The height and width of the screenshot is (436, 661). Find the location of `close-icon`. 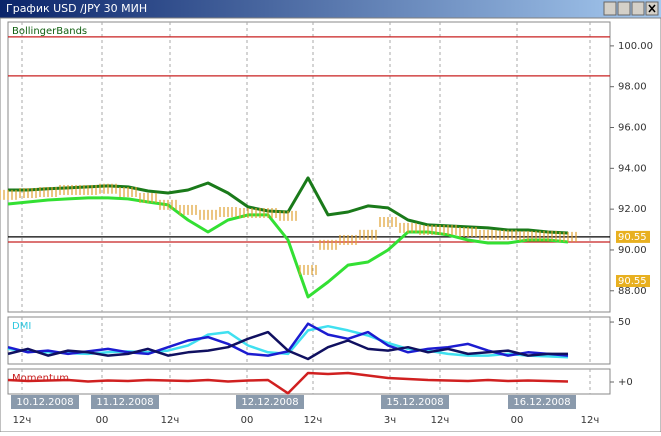

close-icon is located at coordinates (652, 8).